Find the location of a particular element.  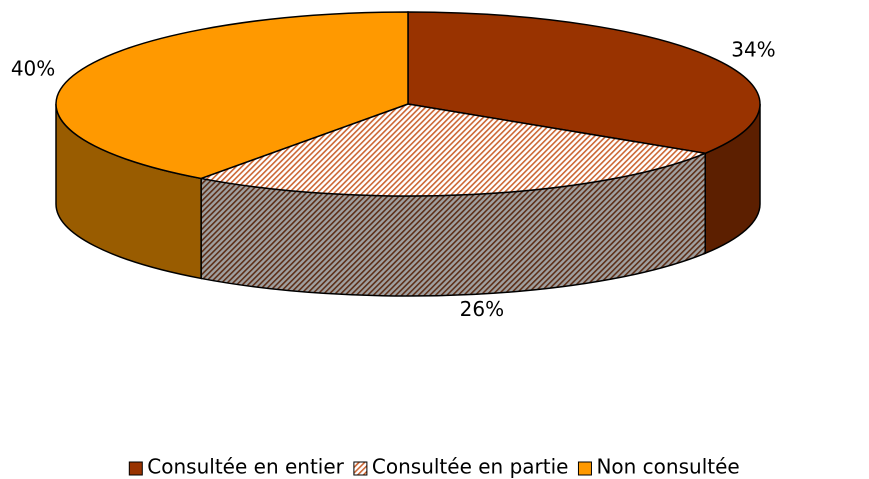

data-label: 26% is located at coordinates (482, 309).